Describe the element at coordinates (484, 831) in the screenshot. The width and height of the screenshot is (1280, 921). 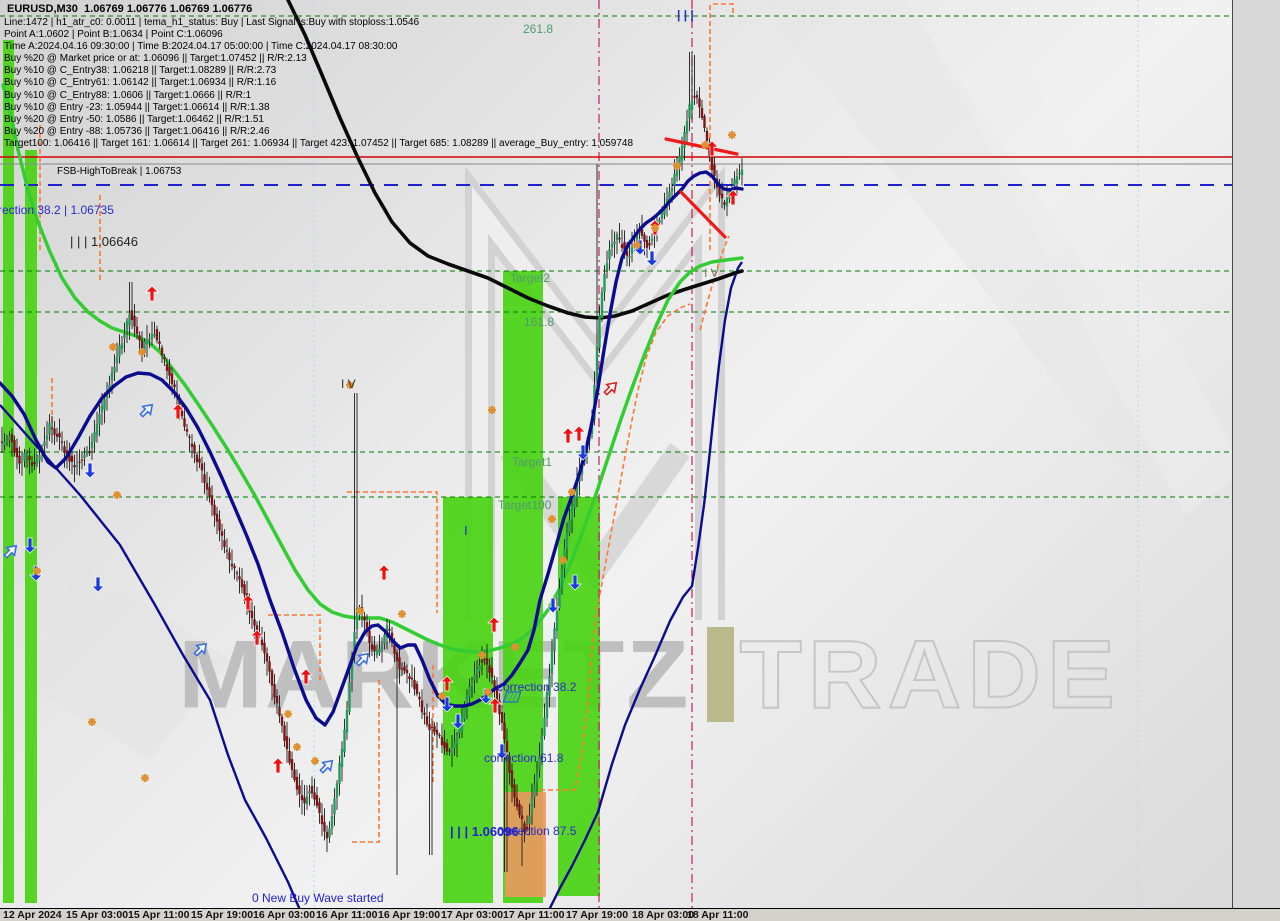
I see `chart-annotation: | | | 1.06096` at that location.